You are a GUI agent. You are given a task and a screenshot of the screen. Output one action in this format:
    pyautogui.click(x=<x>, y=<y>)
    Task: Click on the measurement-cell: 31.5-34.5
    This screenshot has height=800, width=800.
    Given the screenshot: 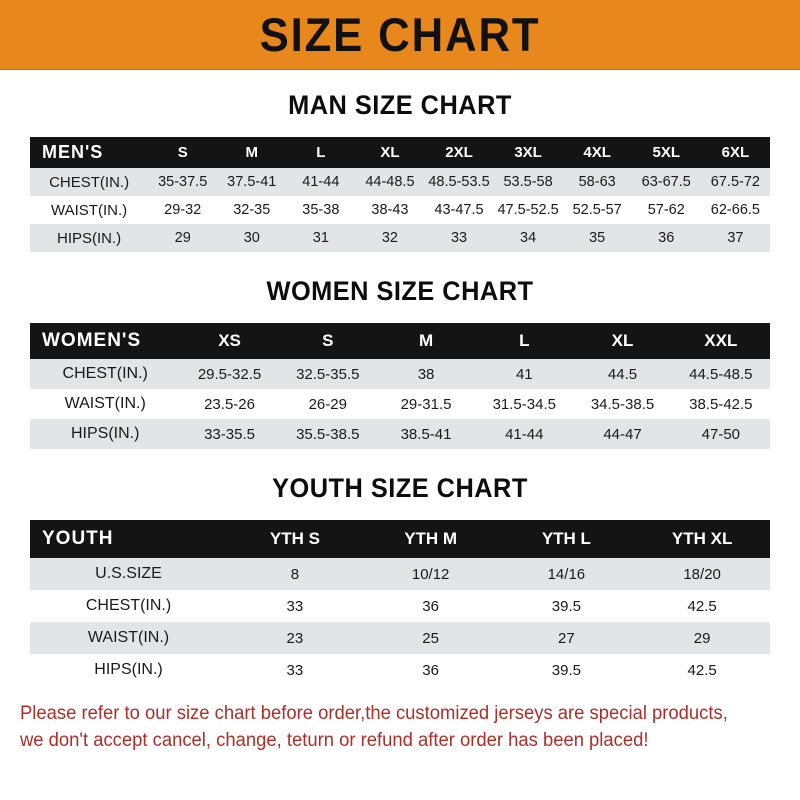 What is the action you would take?
    pyautogui.click(x=524, y=404)
    